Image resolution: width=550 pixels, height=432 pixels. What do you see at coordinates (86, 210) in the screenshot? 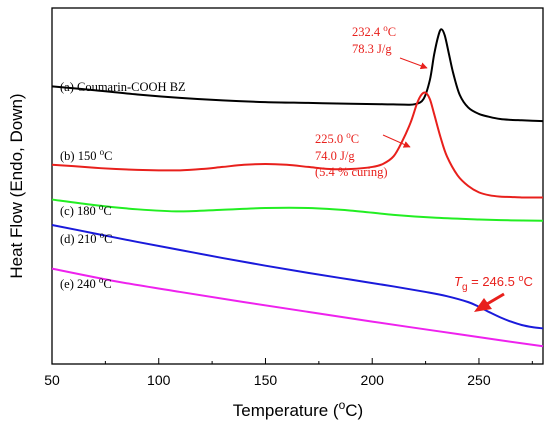
I see `series-label-c: (c) 180 oC` at bounding box center [86, 210].